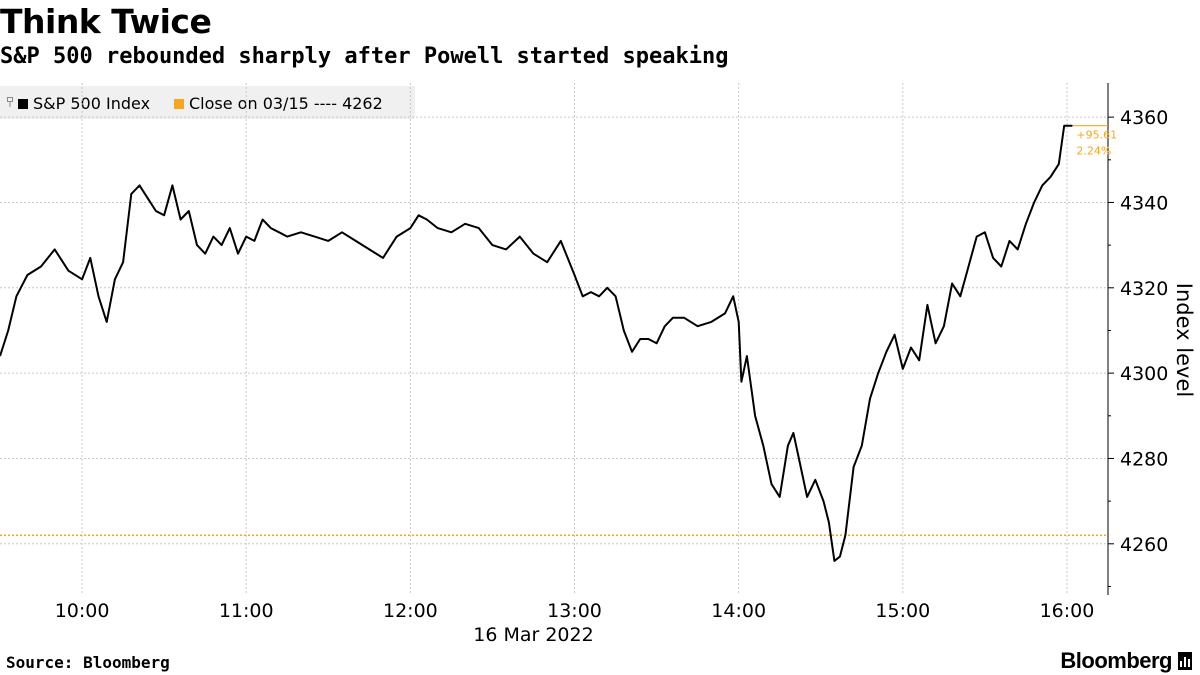  What do you see at coordinates (902, 611) in the screenshot?
I see `x-tick-label: 15:00` at bounding box center [902, 611].